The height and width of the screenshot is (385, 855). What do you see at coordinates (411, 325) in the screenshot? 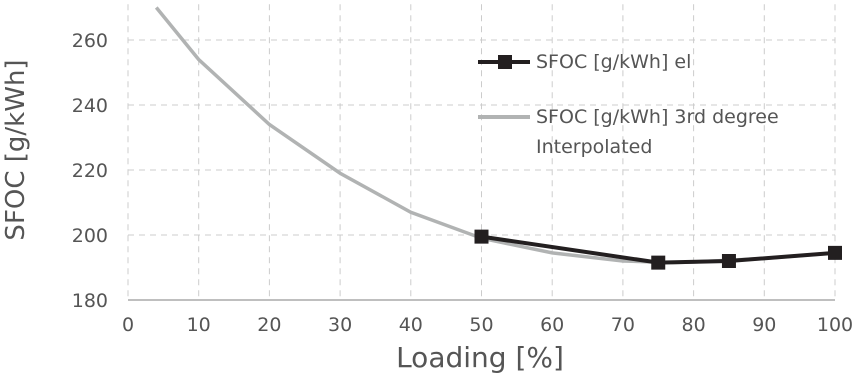
I see `x-tick-label: 40` at bounding box center [411, 325].